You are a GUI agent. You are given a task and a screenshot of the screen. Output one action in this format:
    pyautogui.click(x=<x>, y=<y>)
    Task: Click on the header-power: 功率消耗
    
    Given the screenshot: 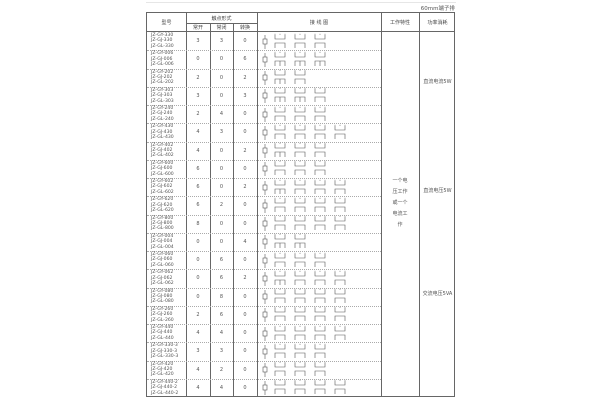 What is the action you would take?
    pyautogui.click(x=437, y=23)
    